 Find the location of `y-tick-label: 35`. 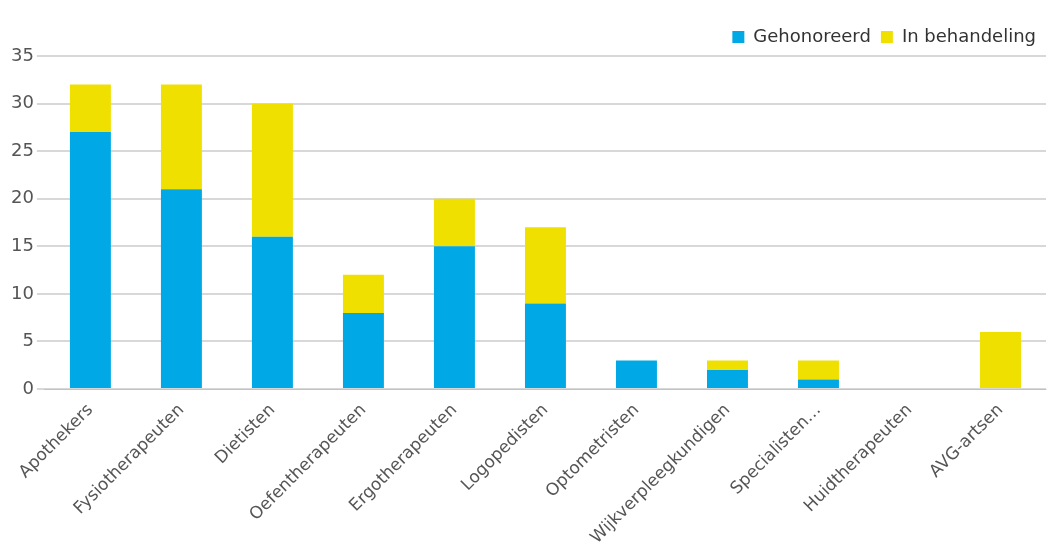

y-tick-label: 35 is located at coordinates (22, 54).